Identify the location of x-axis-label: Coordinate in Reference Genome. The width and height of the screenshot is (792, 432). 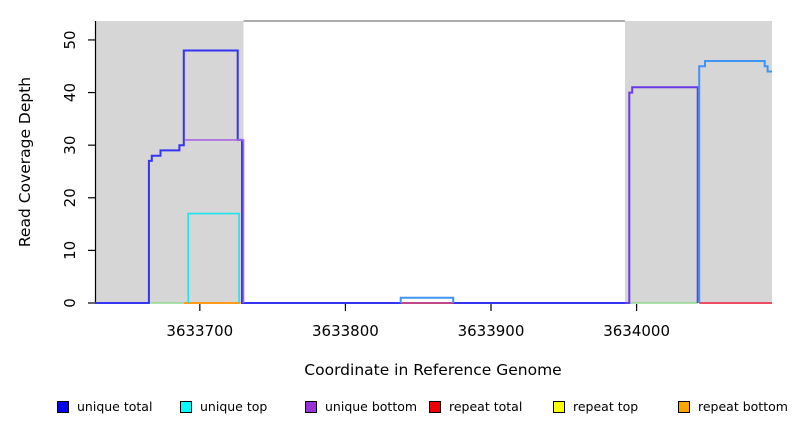
(433, 370).